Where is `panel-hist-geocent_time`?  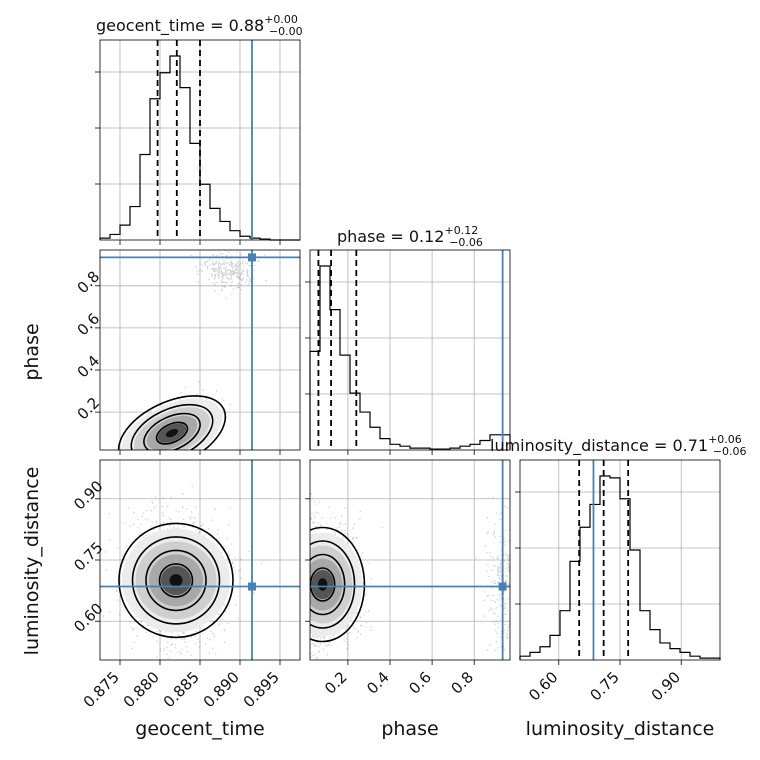
panel-hist-geocent_time is located at coordinates (198, 142).